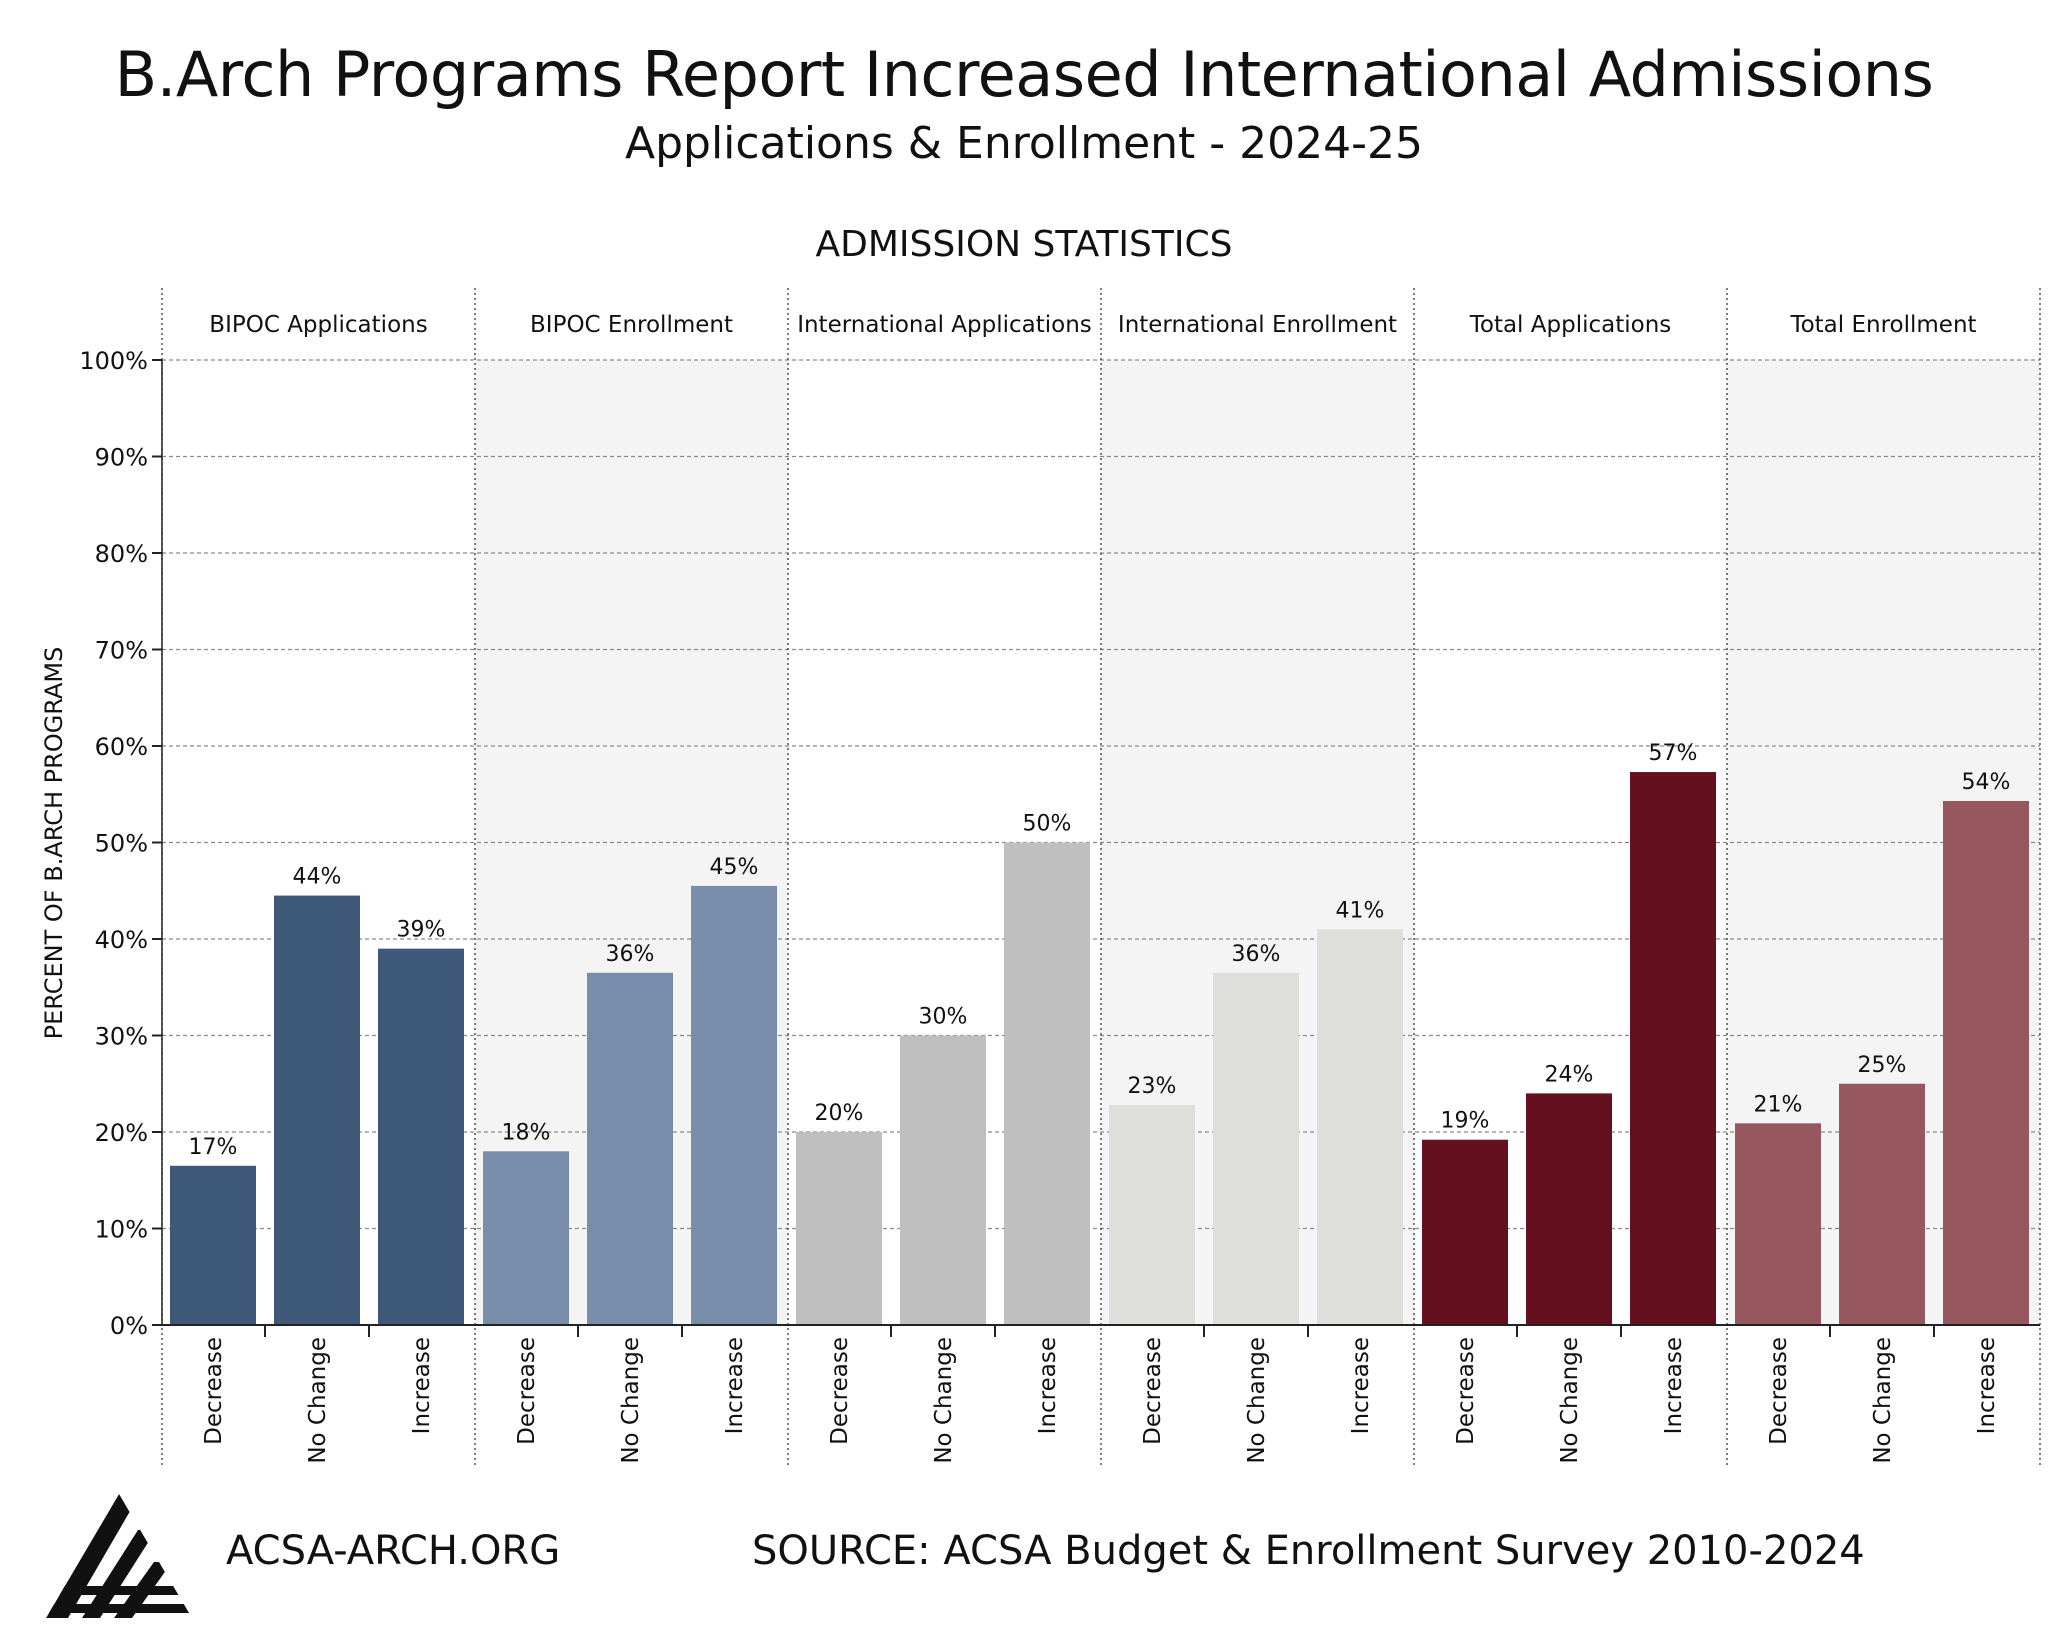 The image size is (2048, 1638). Describe the element at coordinates (1257, 325) in the screenshot. I see `panel-header: International Enrollment` at that location.